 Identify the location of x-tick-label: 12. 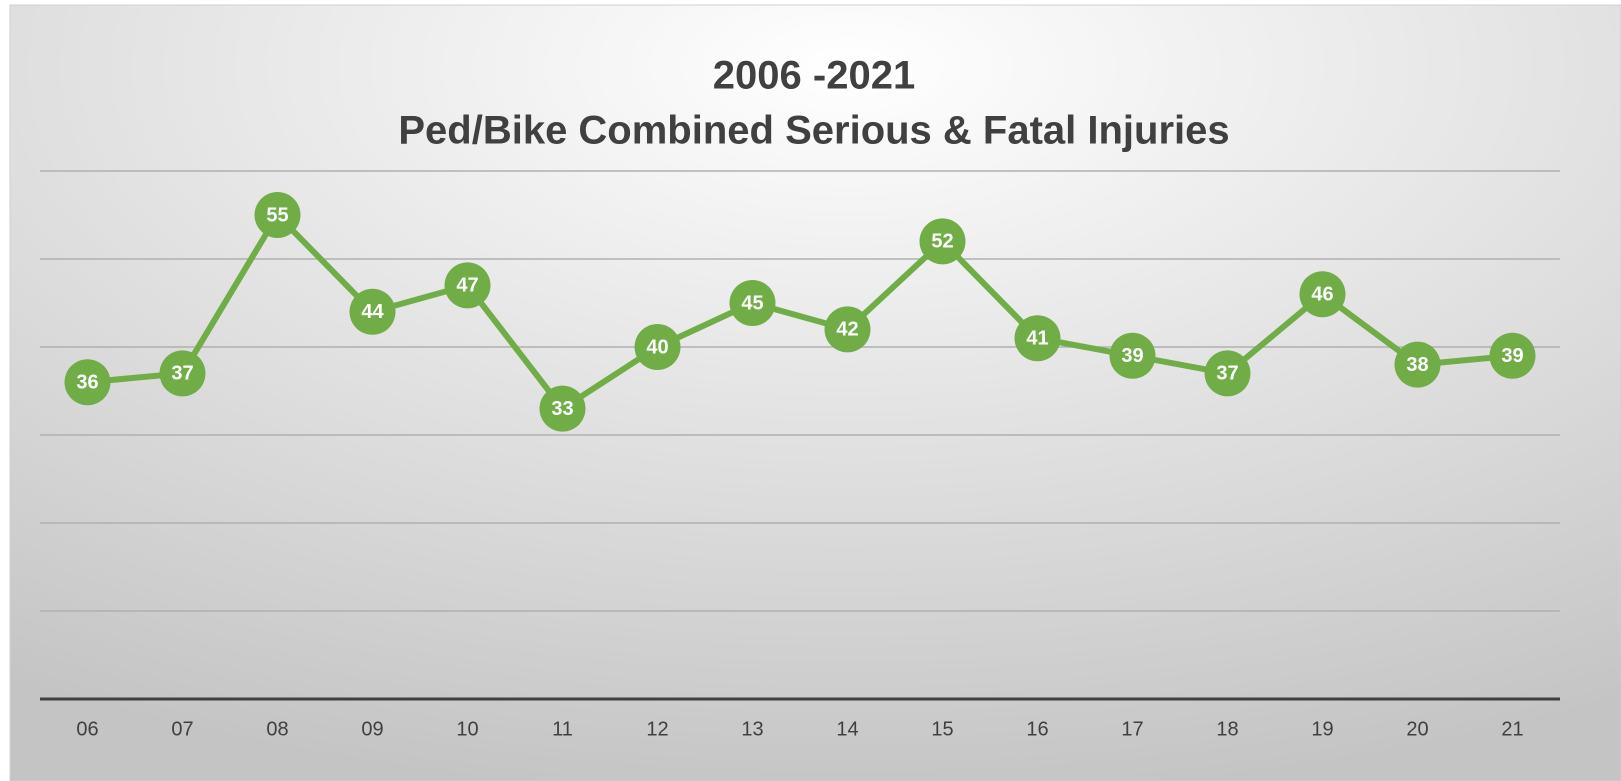
(657, 729).